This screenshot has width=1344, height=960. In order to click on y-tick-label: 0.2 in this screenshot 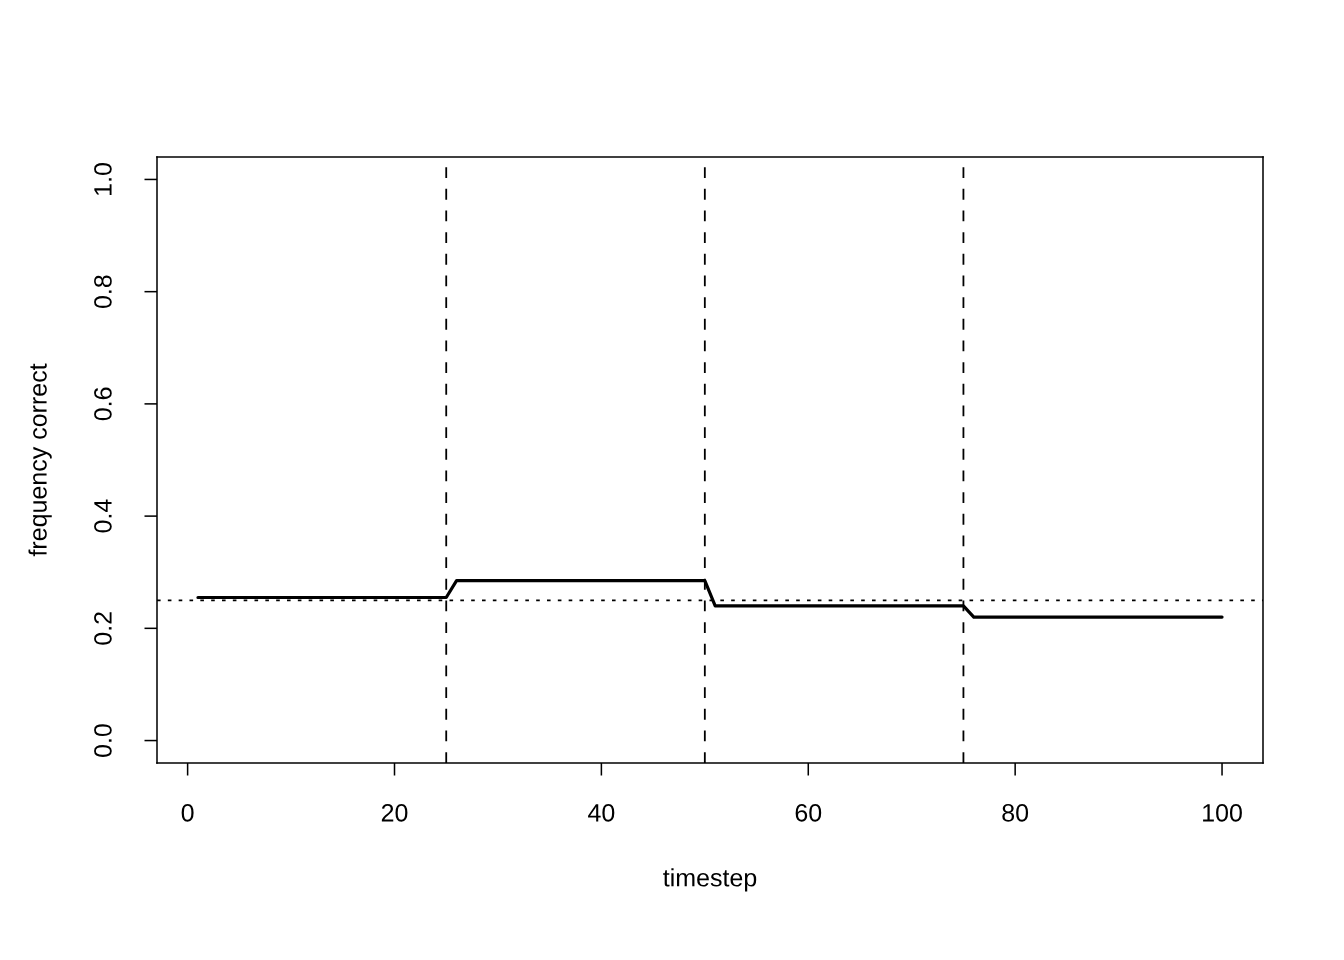, I will do `click(103, 628)`.